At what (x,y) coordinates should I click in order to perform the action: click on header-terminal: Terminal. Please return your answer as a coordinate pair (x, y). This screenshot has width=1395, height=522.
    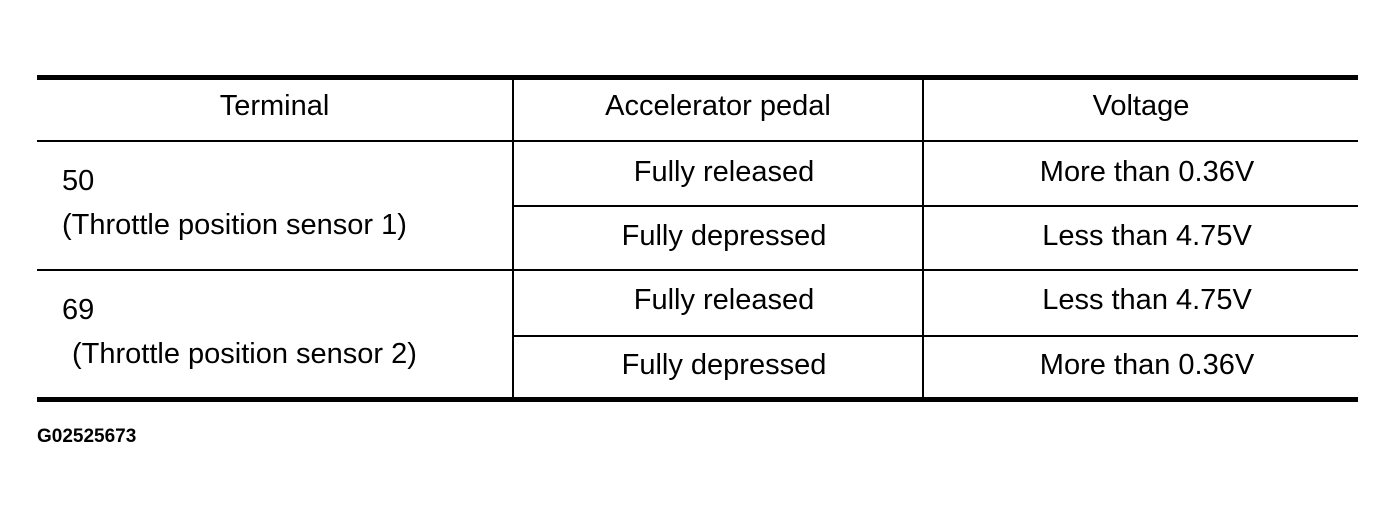
    Looking at the image, I should click on (274, 106).